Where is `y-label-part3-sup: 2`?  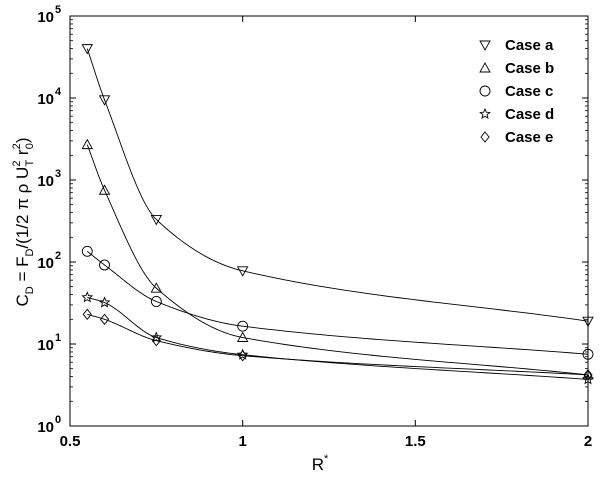 y-label-part3-sup: 2 is located at coordinates (17, 164).